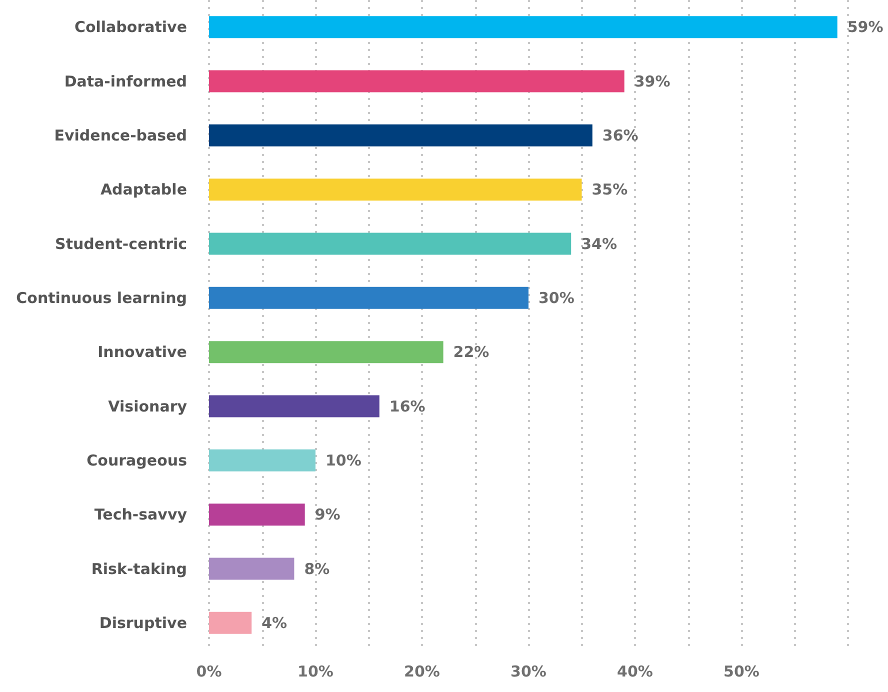 The height and width of the screenshot is (692, 888). Describe the element at coordinates (120, 135) in the screenshot. I see `y-tick-label: Evidence-based` at that location.